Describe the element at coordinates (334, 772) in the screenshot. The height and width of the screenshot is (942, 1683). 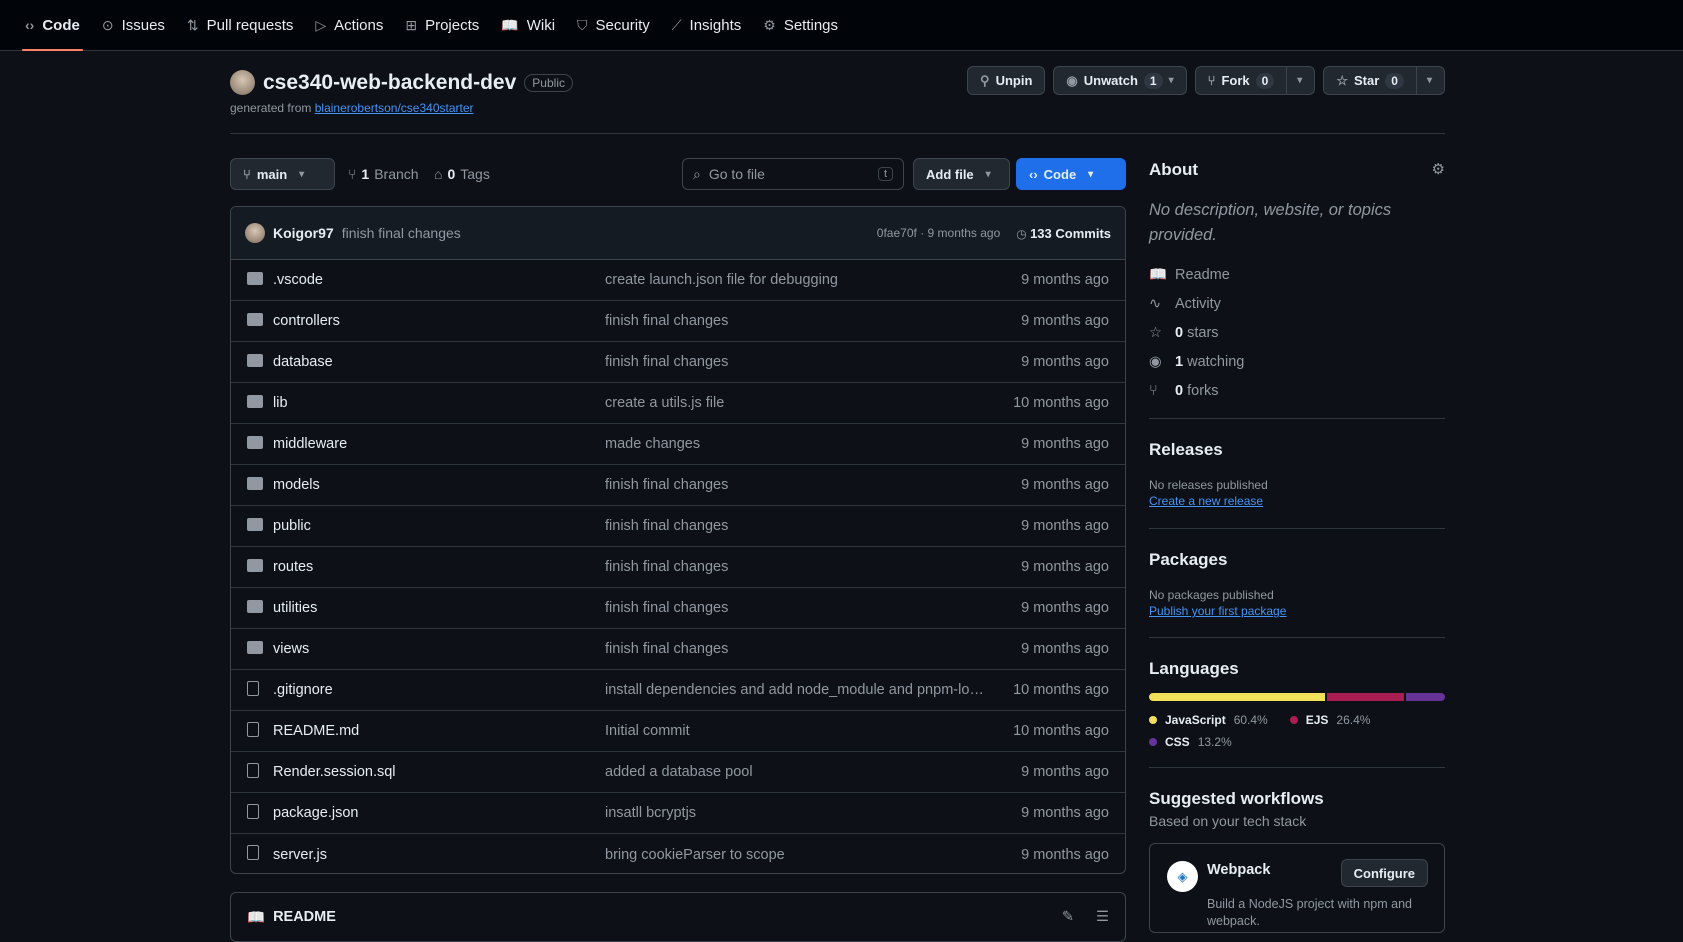
I see `file-name: Render.session.sql` at that location.